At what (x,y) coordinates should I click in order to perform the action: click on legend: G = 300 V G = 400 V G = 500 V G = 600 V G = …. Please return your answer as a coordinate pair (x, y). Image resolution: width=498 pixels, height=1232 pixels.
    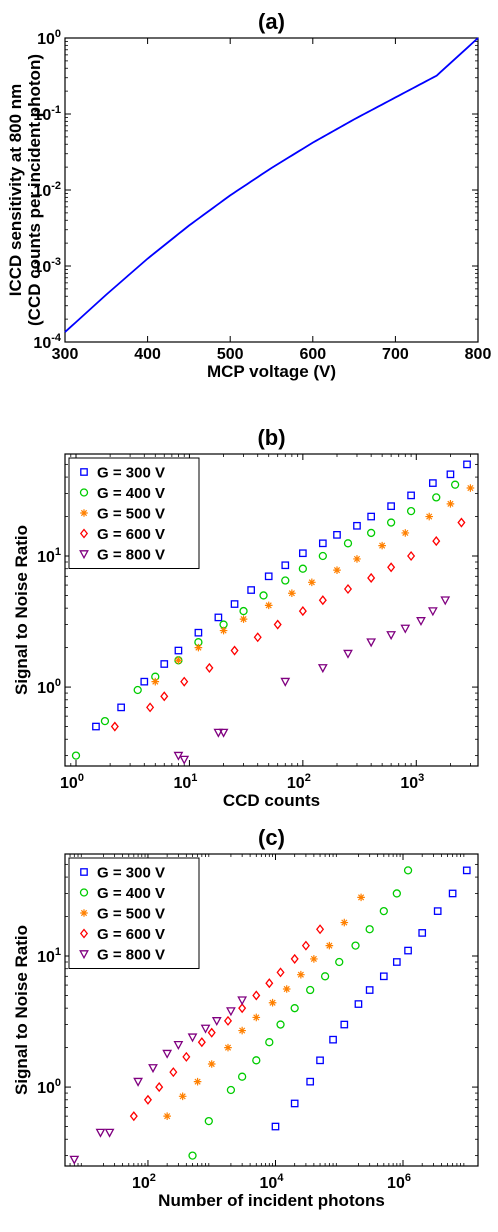
    Looking at the image, I should click on (134, 513).